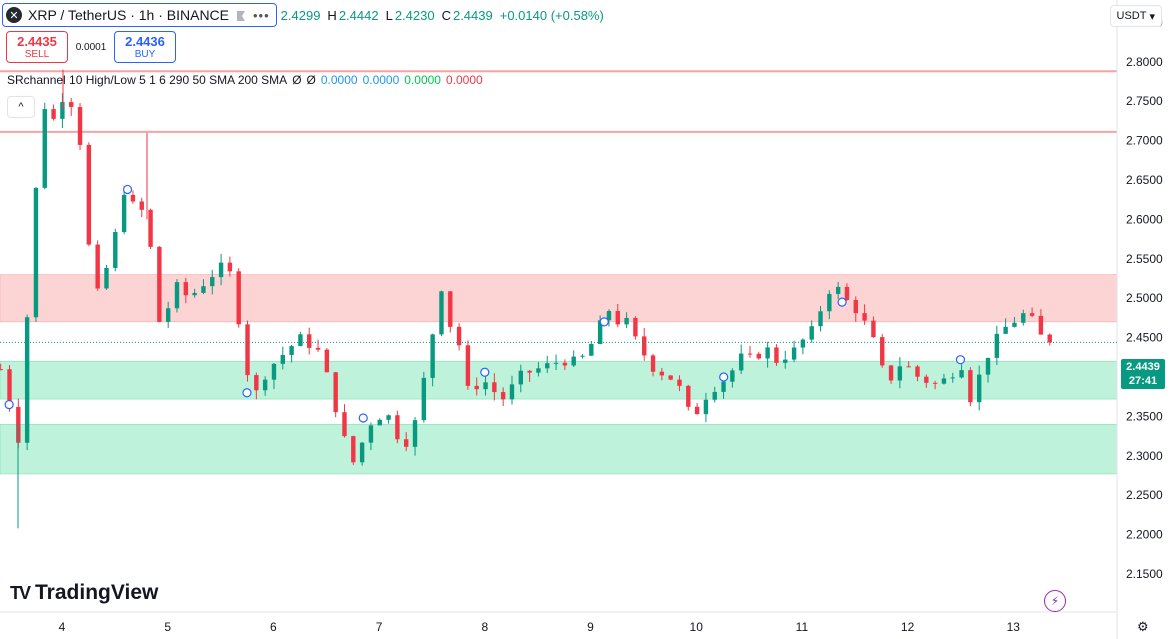 Image resolution: width=1170 pixels, height=639 pixels. Describe the element at coordinates (590, 627) in the screenshot. I see `time-tick-label-5: 9` at that location.